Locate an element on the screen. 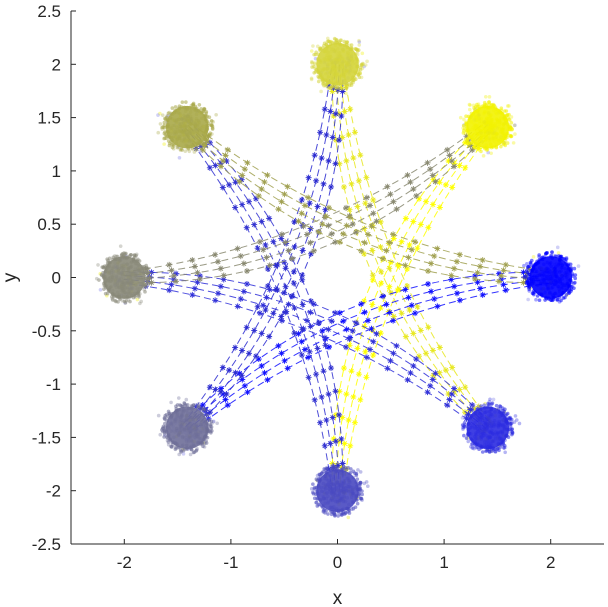 This screenshot has height=607, width=608. x-tick-label: 0 is located at coordinates (337, 562).